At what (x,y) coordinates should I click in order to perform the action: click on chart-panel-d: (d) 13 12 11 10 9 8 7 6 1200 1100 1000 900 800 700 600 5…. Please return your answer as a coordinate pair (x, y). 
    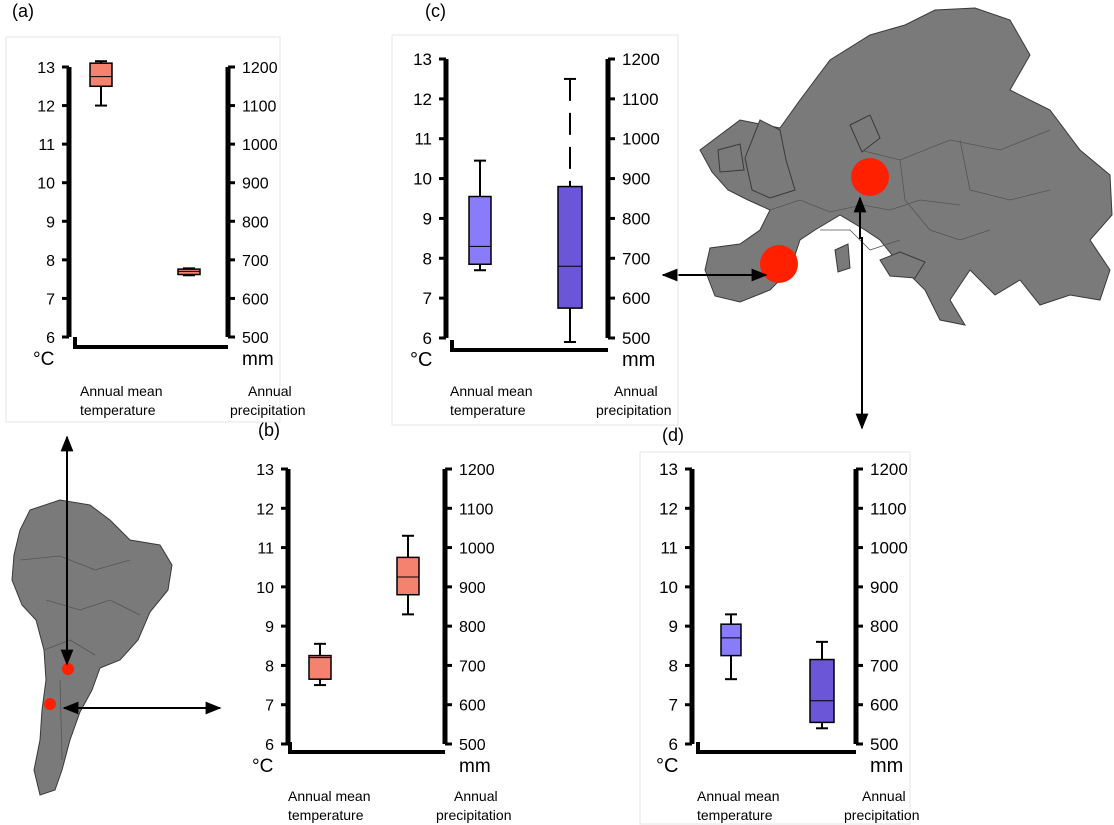
    Looking at the image, I should click on (788, 624).